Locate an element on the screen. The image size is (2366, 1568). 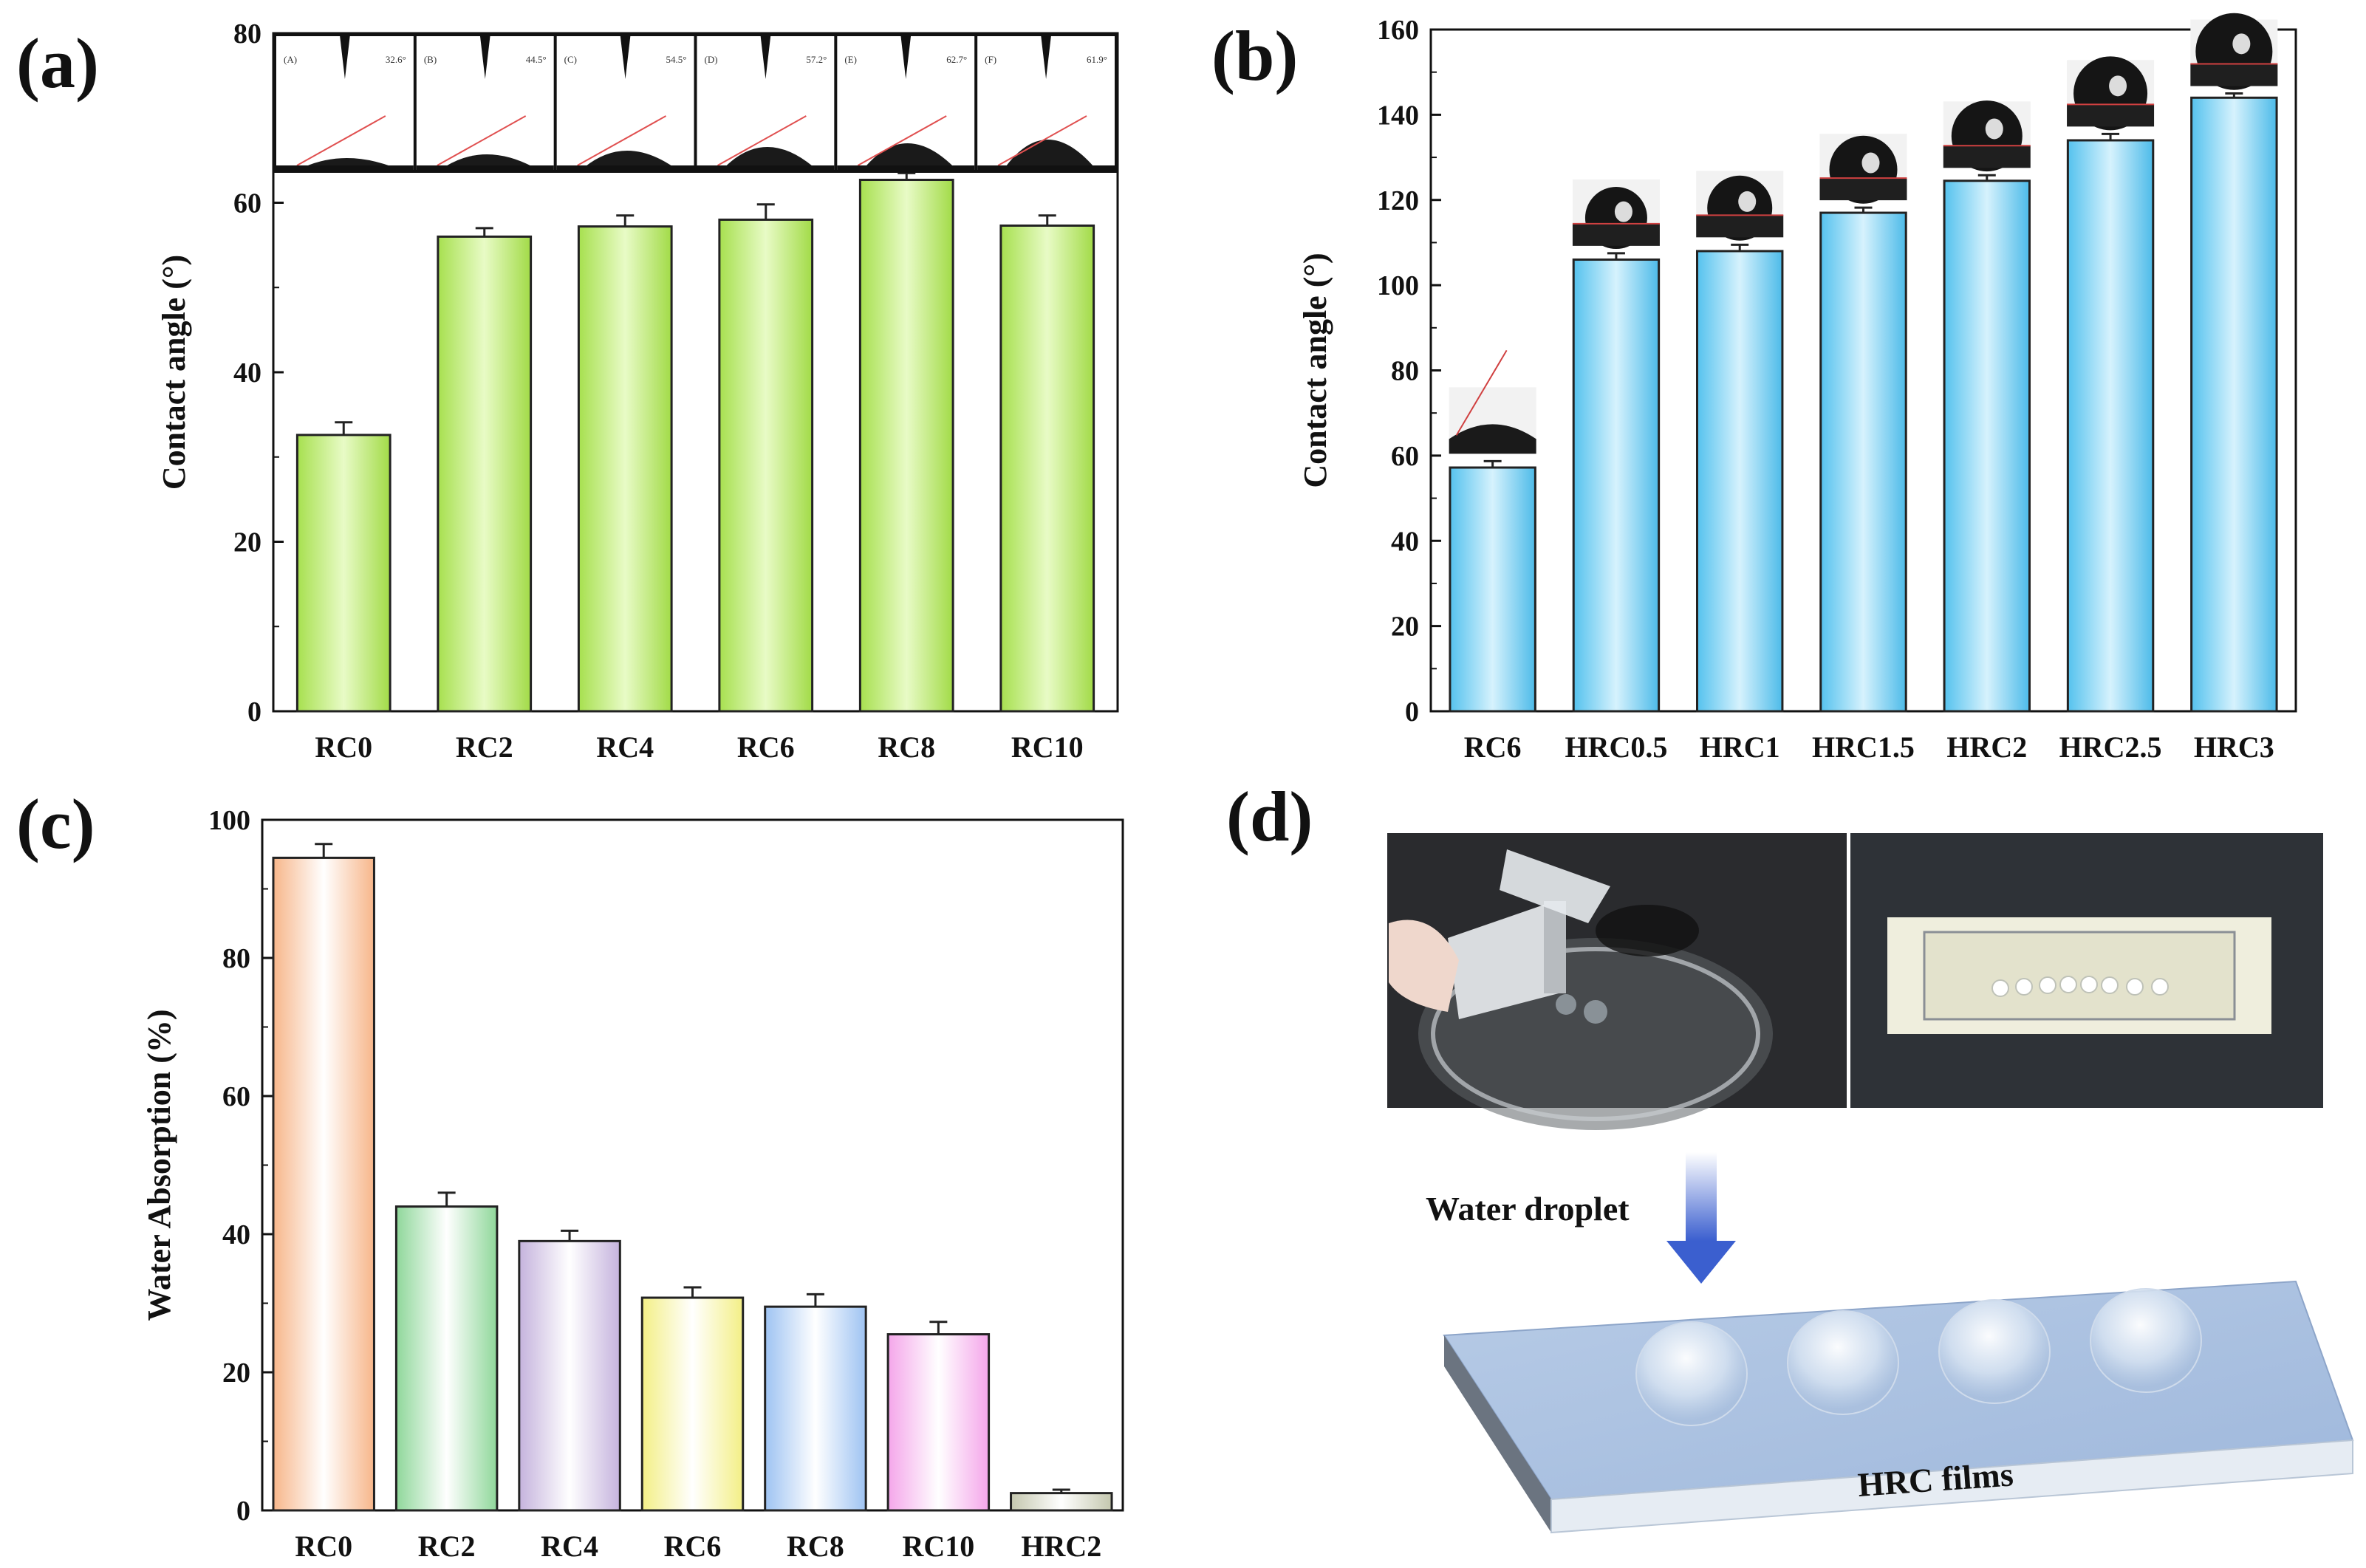
photo-angle: 57.2° is located at coordinates (817, 59).